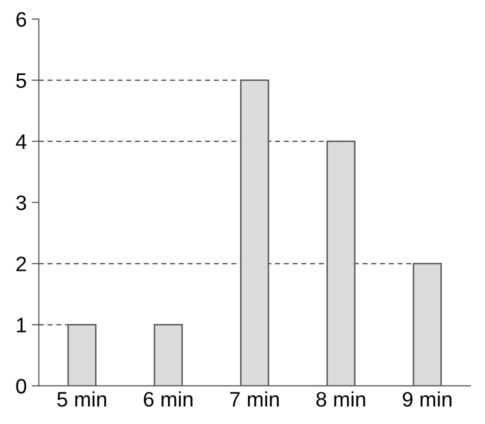 The image size is (485, 424). Describe the element at coordinates (427, 399) in the screenshot. I see `x-tick-label: 9 min` at that location.